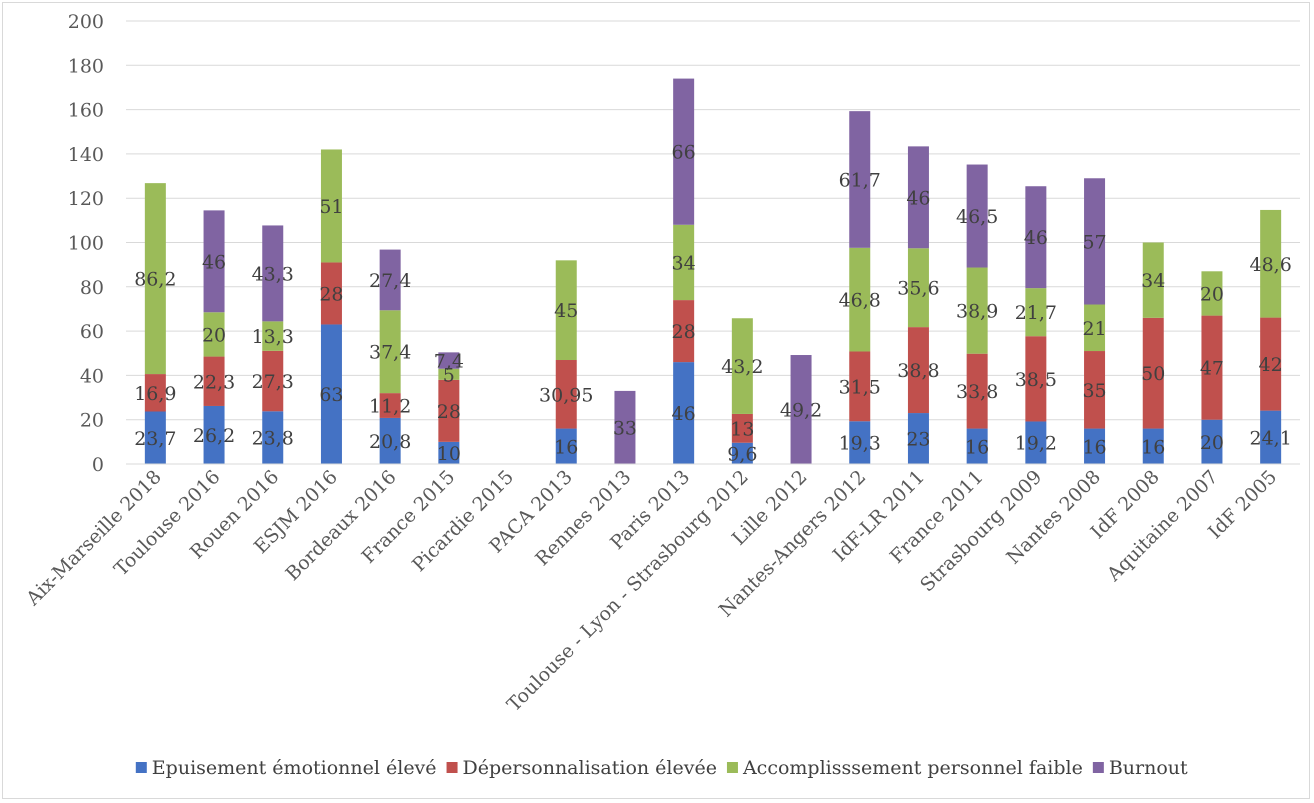 This screenshot has height=803, width=1314. I want to click on data-label: 33,8, so click(977, 392).